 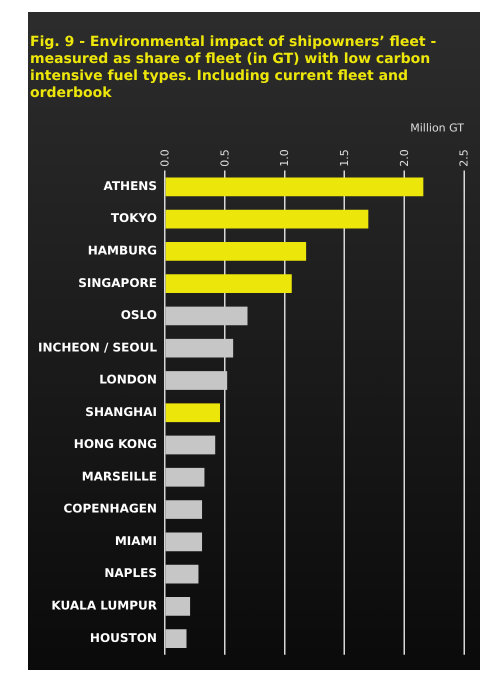 What do you see at coordinates (130, 573) in the screenshot?
I see `y-tick-label: NAPLES` at bounding box center [130, 573].